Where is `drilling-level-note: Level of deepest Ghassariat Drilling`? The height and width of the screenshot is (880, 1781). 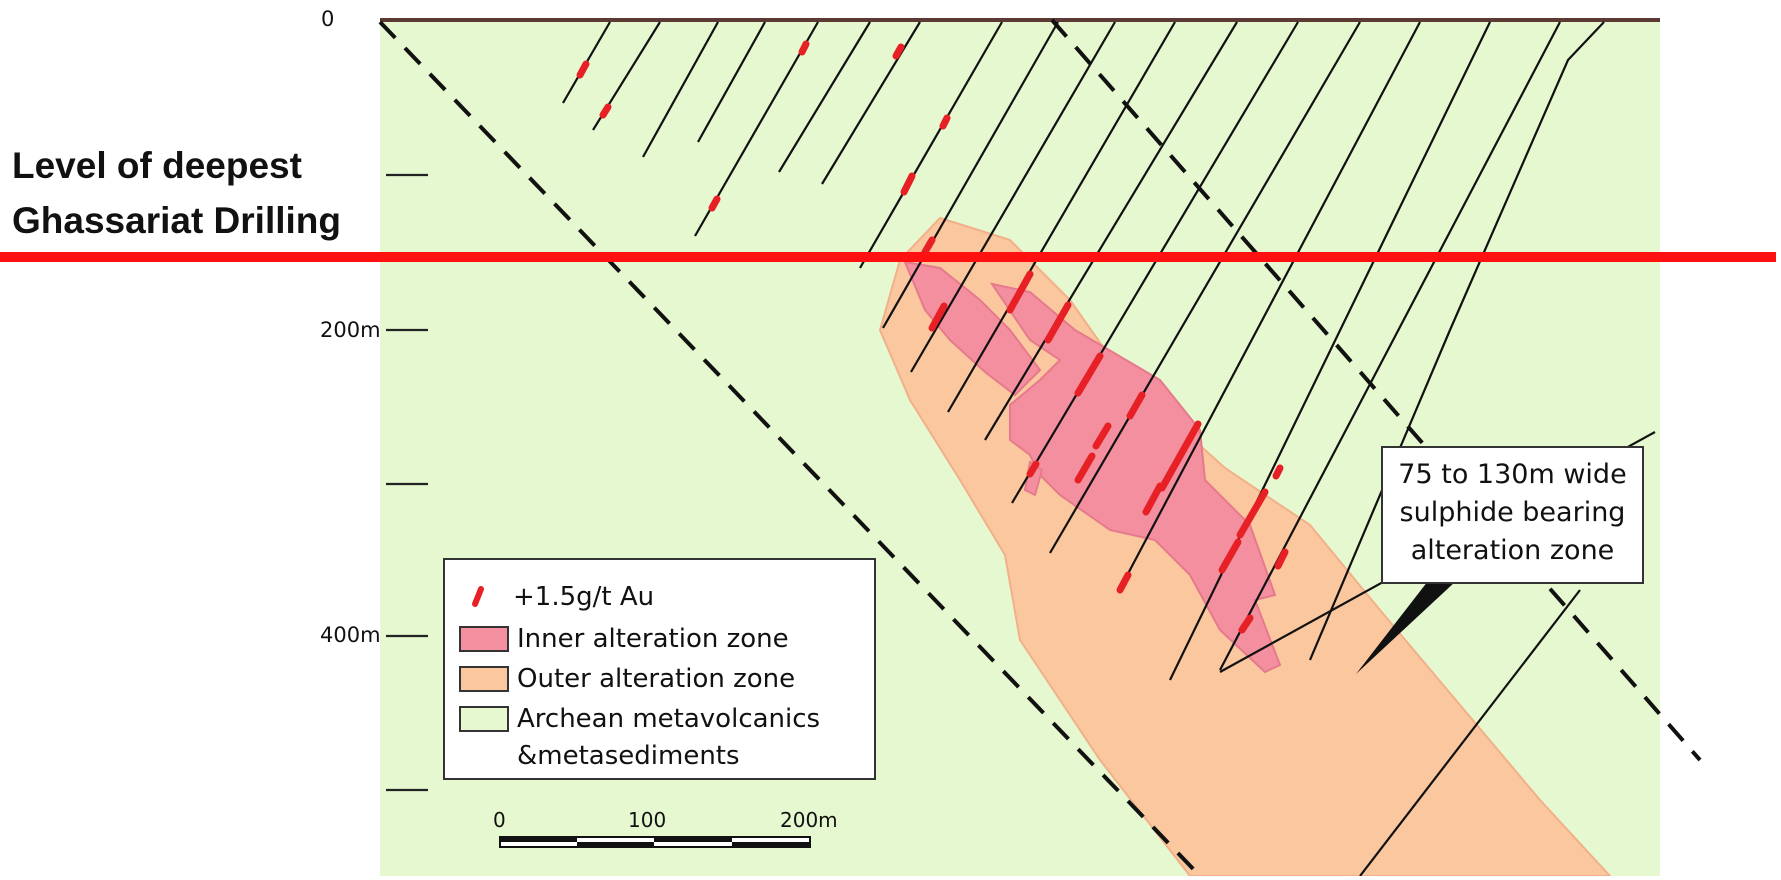 drilling-level-note: Level of deepest Ghassariat Drilling is located at coordinates (176, 193).